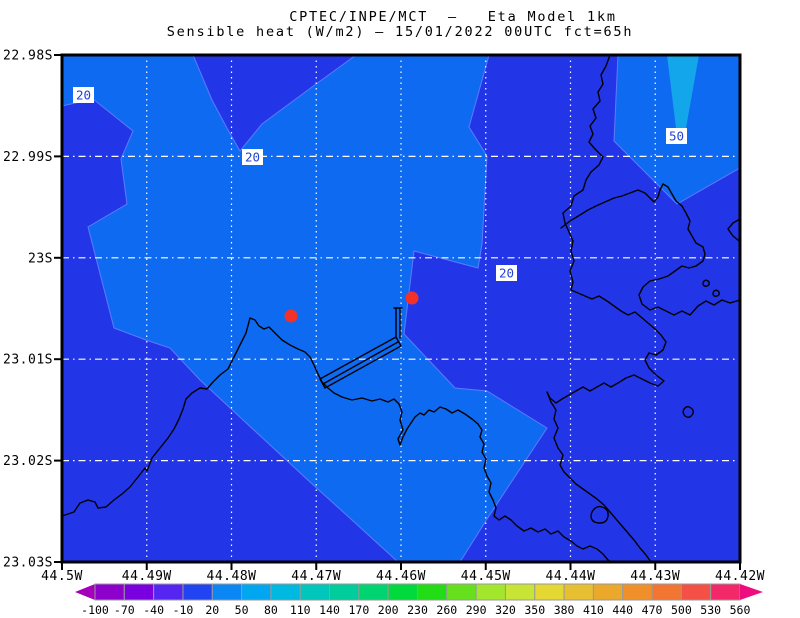  I want to click on coastline-east-shore, so click(606, 308).